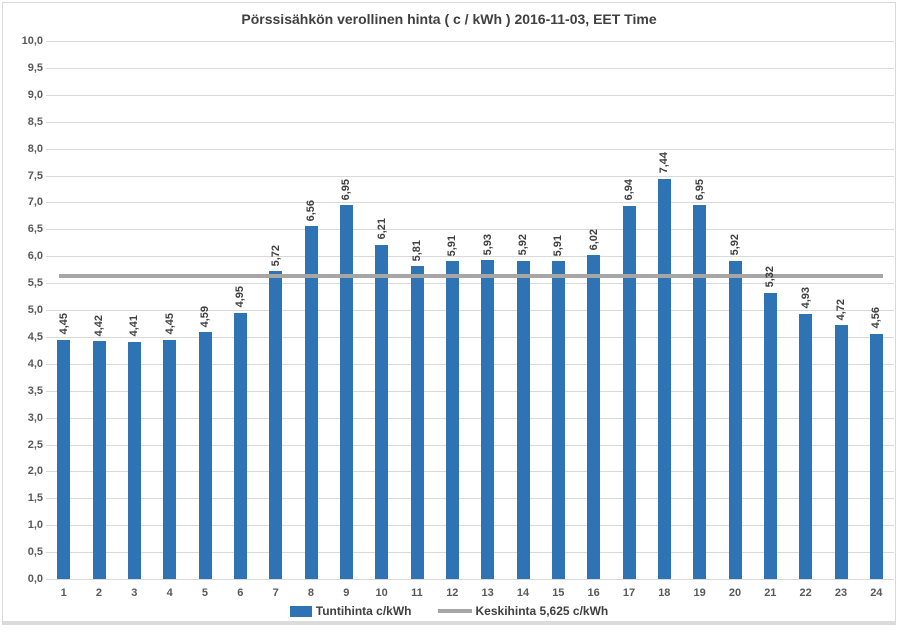 The height and width of the screenshot is (636, 900). I want to click on x-tick-label: 11, so click(417, 593).